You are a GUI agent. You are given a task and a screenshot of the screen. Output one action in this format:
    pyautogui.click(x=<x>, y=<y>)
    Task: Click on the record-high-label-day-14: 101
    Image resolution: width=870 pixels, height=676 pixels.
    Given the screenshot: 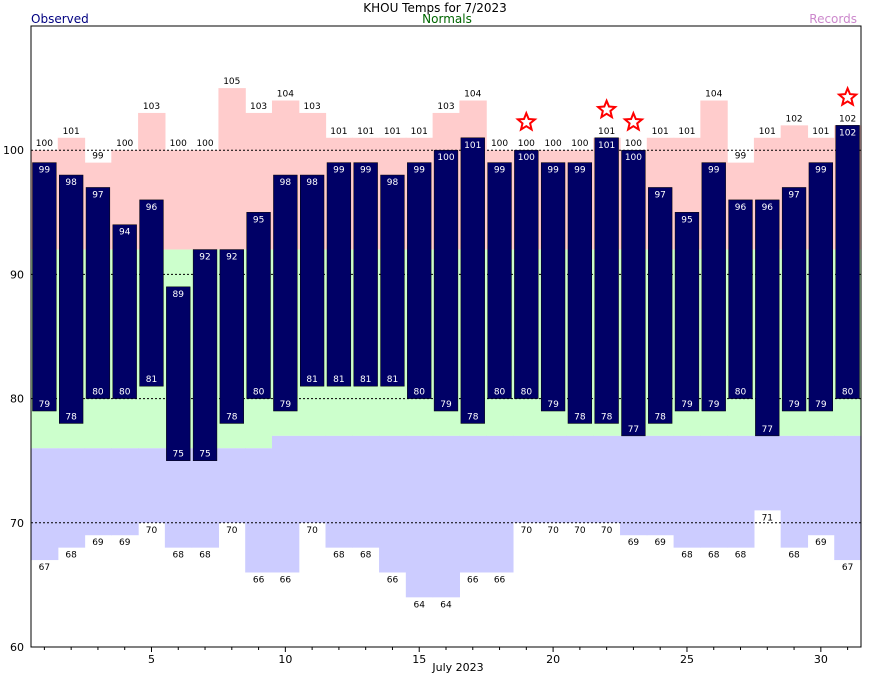 What is the action you would take?
    pyautogui.click(x=392, y=132)
    